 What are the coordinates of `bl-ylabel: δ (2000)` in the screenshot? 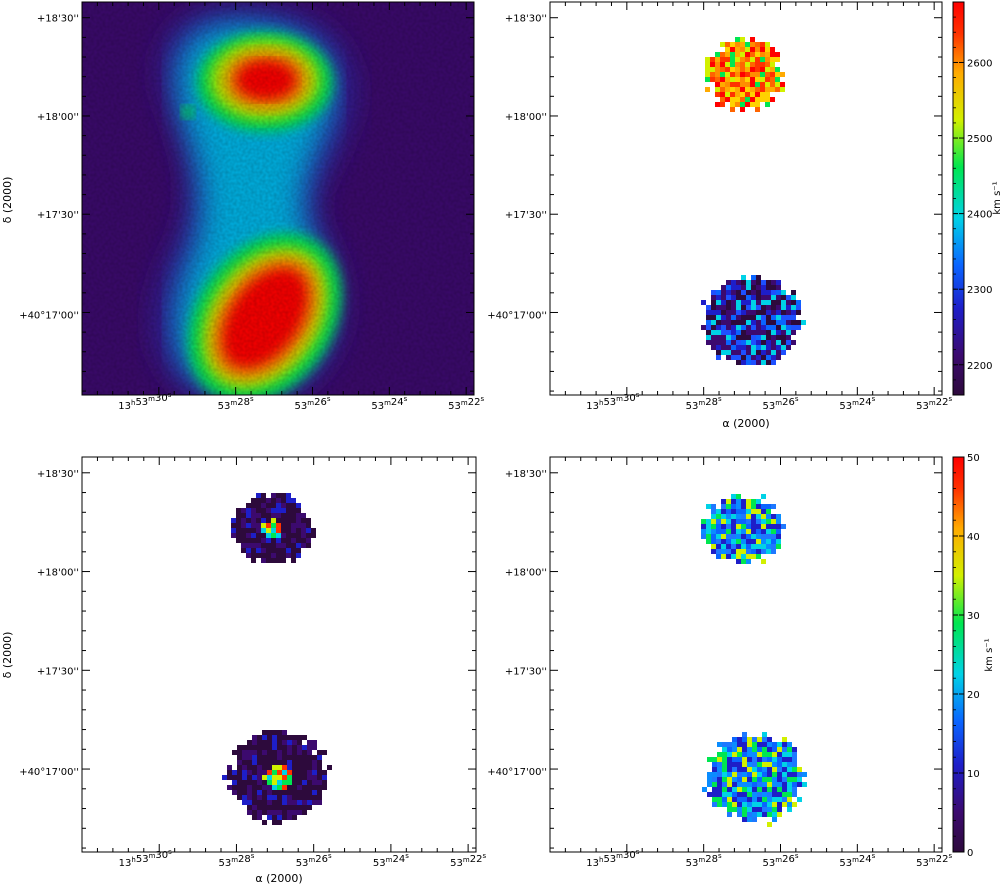 It's located at (7, 655).